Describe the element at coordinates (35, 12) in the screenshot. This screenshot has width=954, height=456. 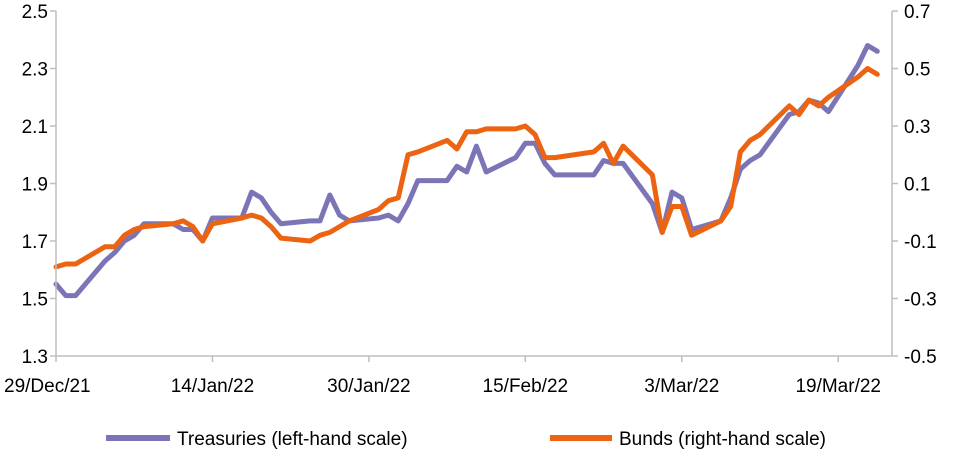
I see `left-tick-label: 2.5` at that location.